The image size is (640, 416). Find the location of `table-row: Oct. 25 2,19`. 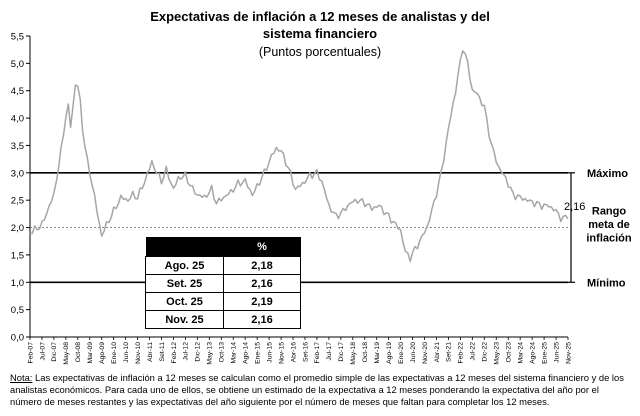

table-row: Oct. 25 2,19 is located at coordinates (223, 301).